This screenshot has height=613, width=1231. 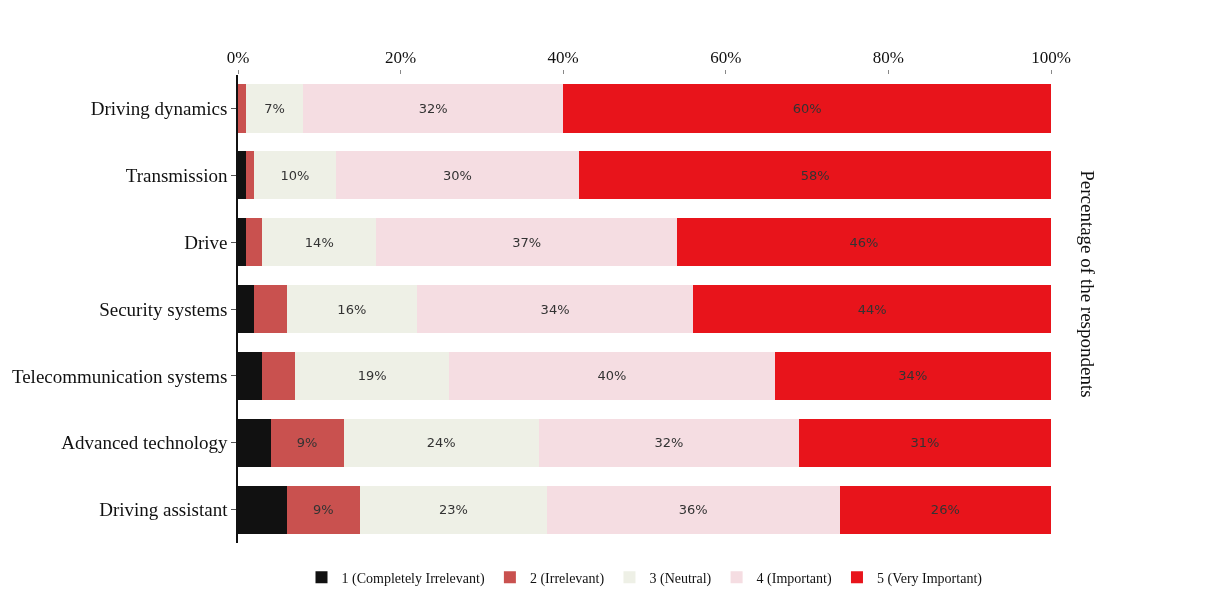 I want to click on legend-label: 1 (Completely Irrelevant), so click(x=413, y=578).